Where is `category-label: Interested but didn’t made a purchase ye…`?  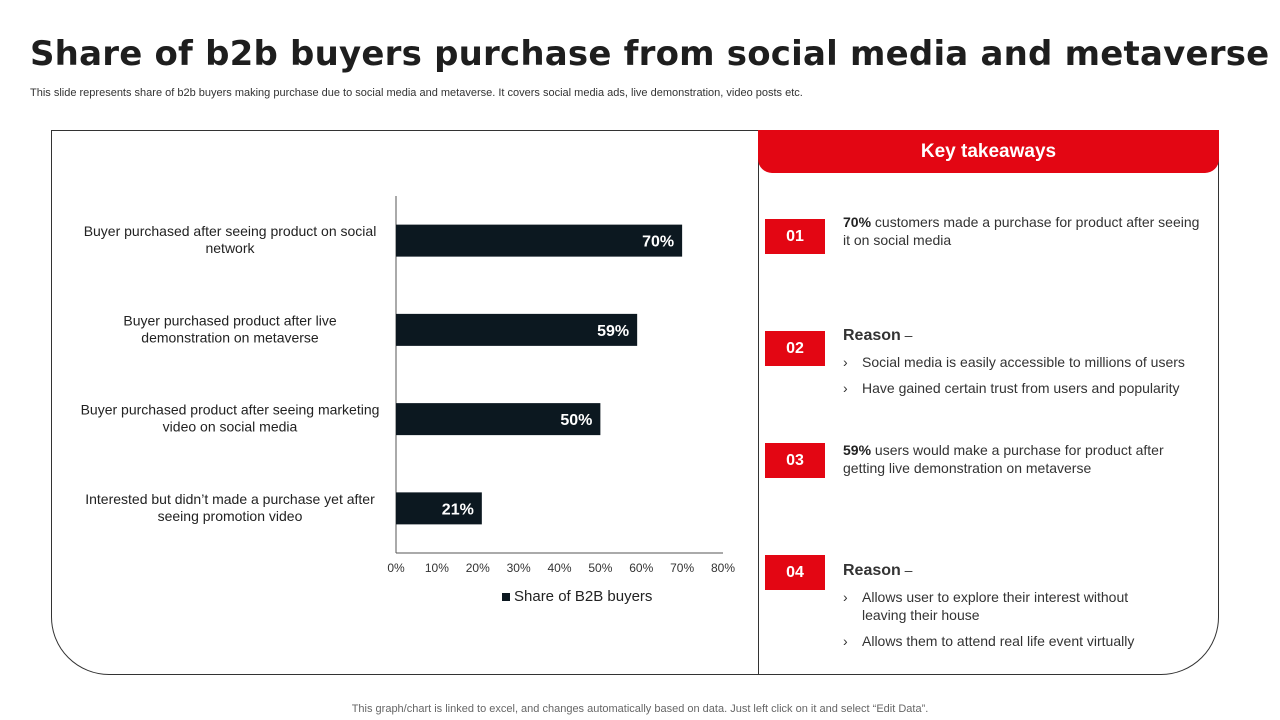 category-label: Interested but didn’t made a purchase ye… is located at coordinates (230, 507).